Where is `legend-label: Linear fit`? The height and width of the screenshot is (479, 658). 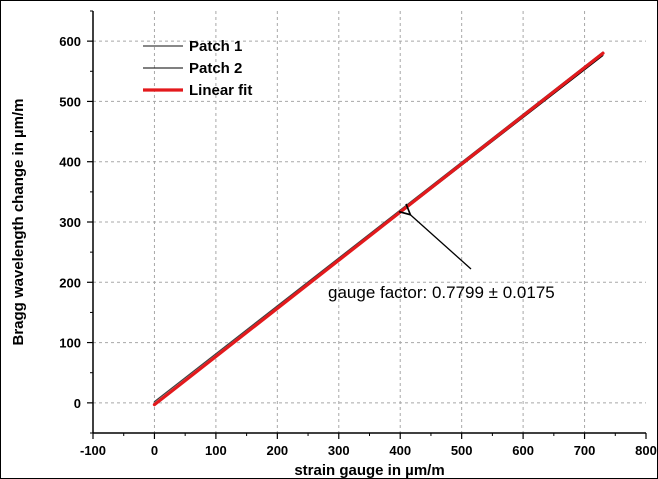 legend-label: Linear fit is located at coordinates (220, 90).